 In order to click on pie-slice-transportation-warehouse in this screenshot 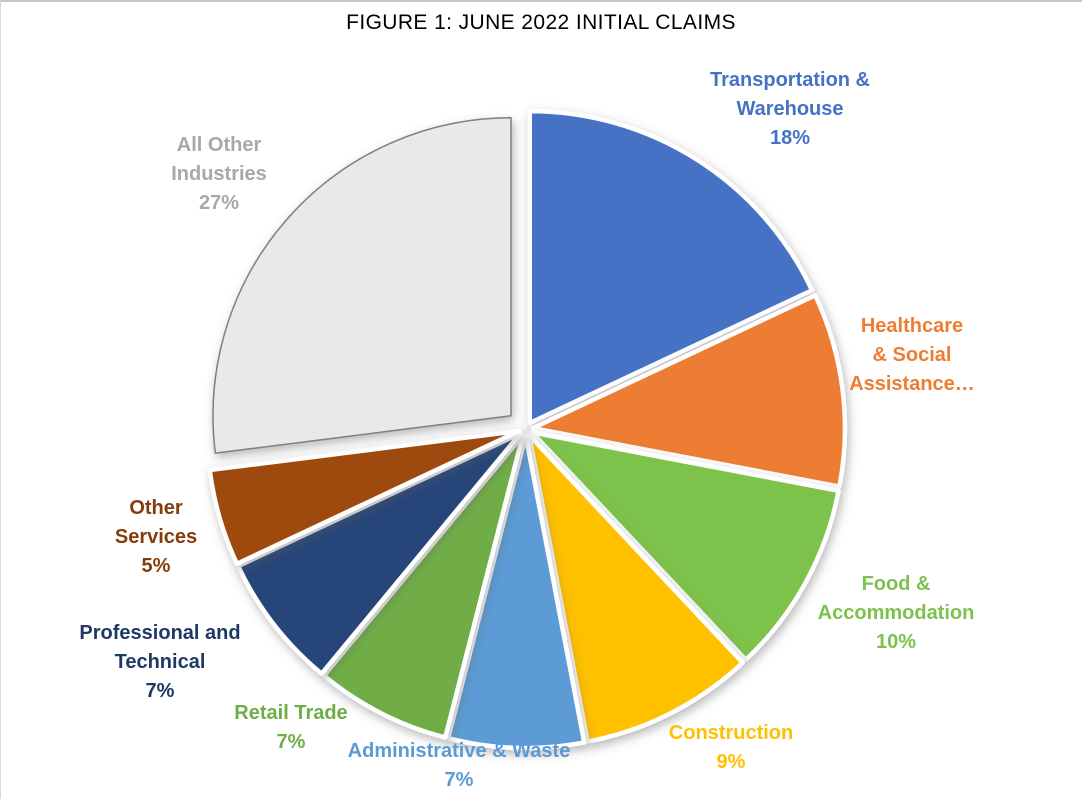, I will do `click(671, 267)`.